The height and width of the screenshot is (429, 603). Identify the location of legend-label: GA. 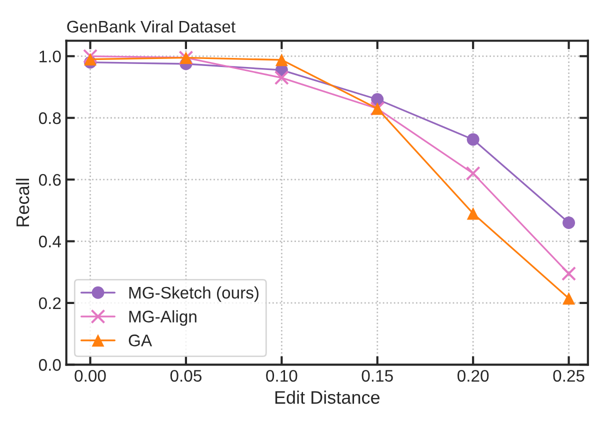
(140, 340).